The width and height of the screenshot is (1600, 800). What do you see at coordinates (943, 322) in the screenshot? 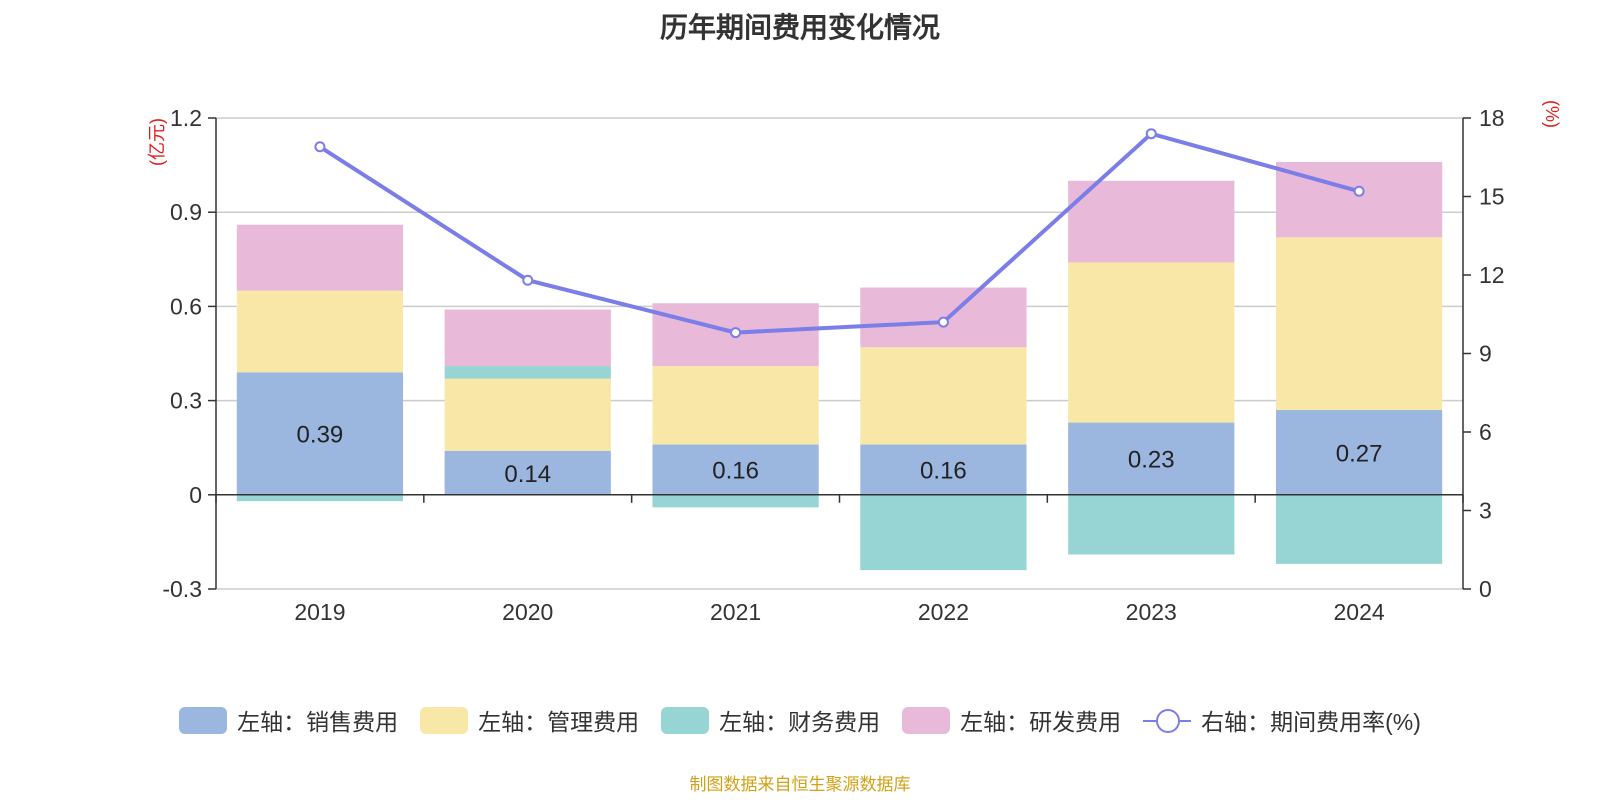
I see `expense-rate-point-2022` at bounding box center [943, 322].